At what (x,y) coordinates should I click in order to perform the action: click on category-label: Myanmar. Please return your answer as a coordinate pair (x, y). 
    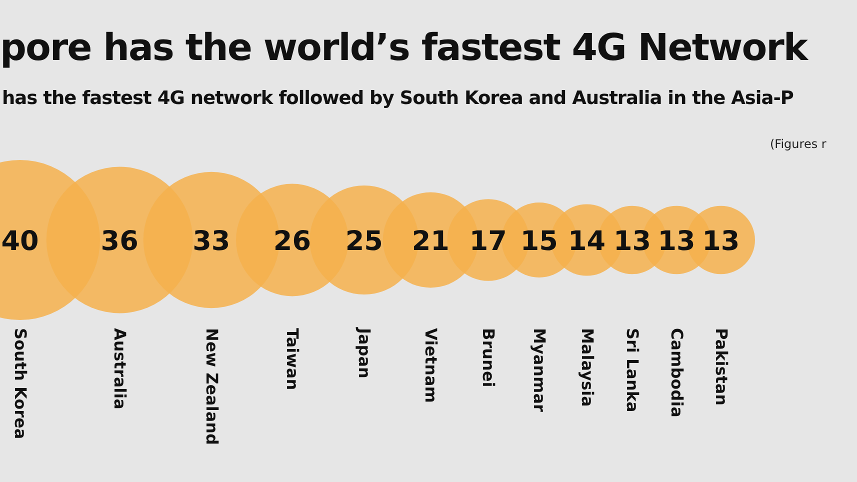
    Looking at the image, I should click on (540, 370).